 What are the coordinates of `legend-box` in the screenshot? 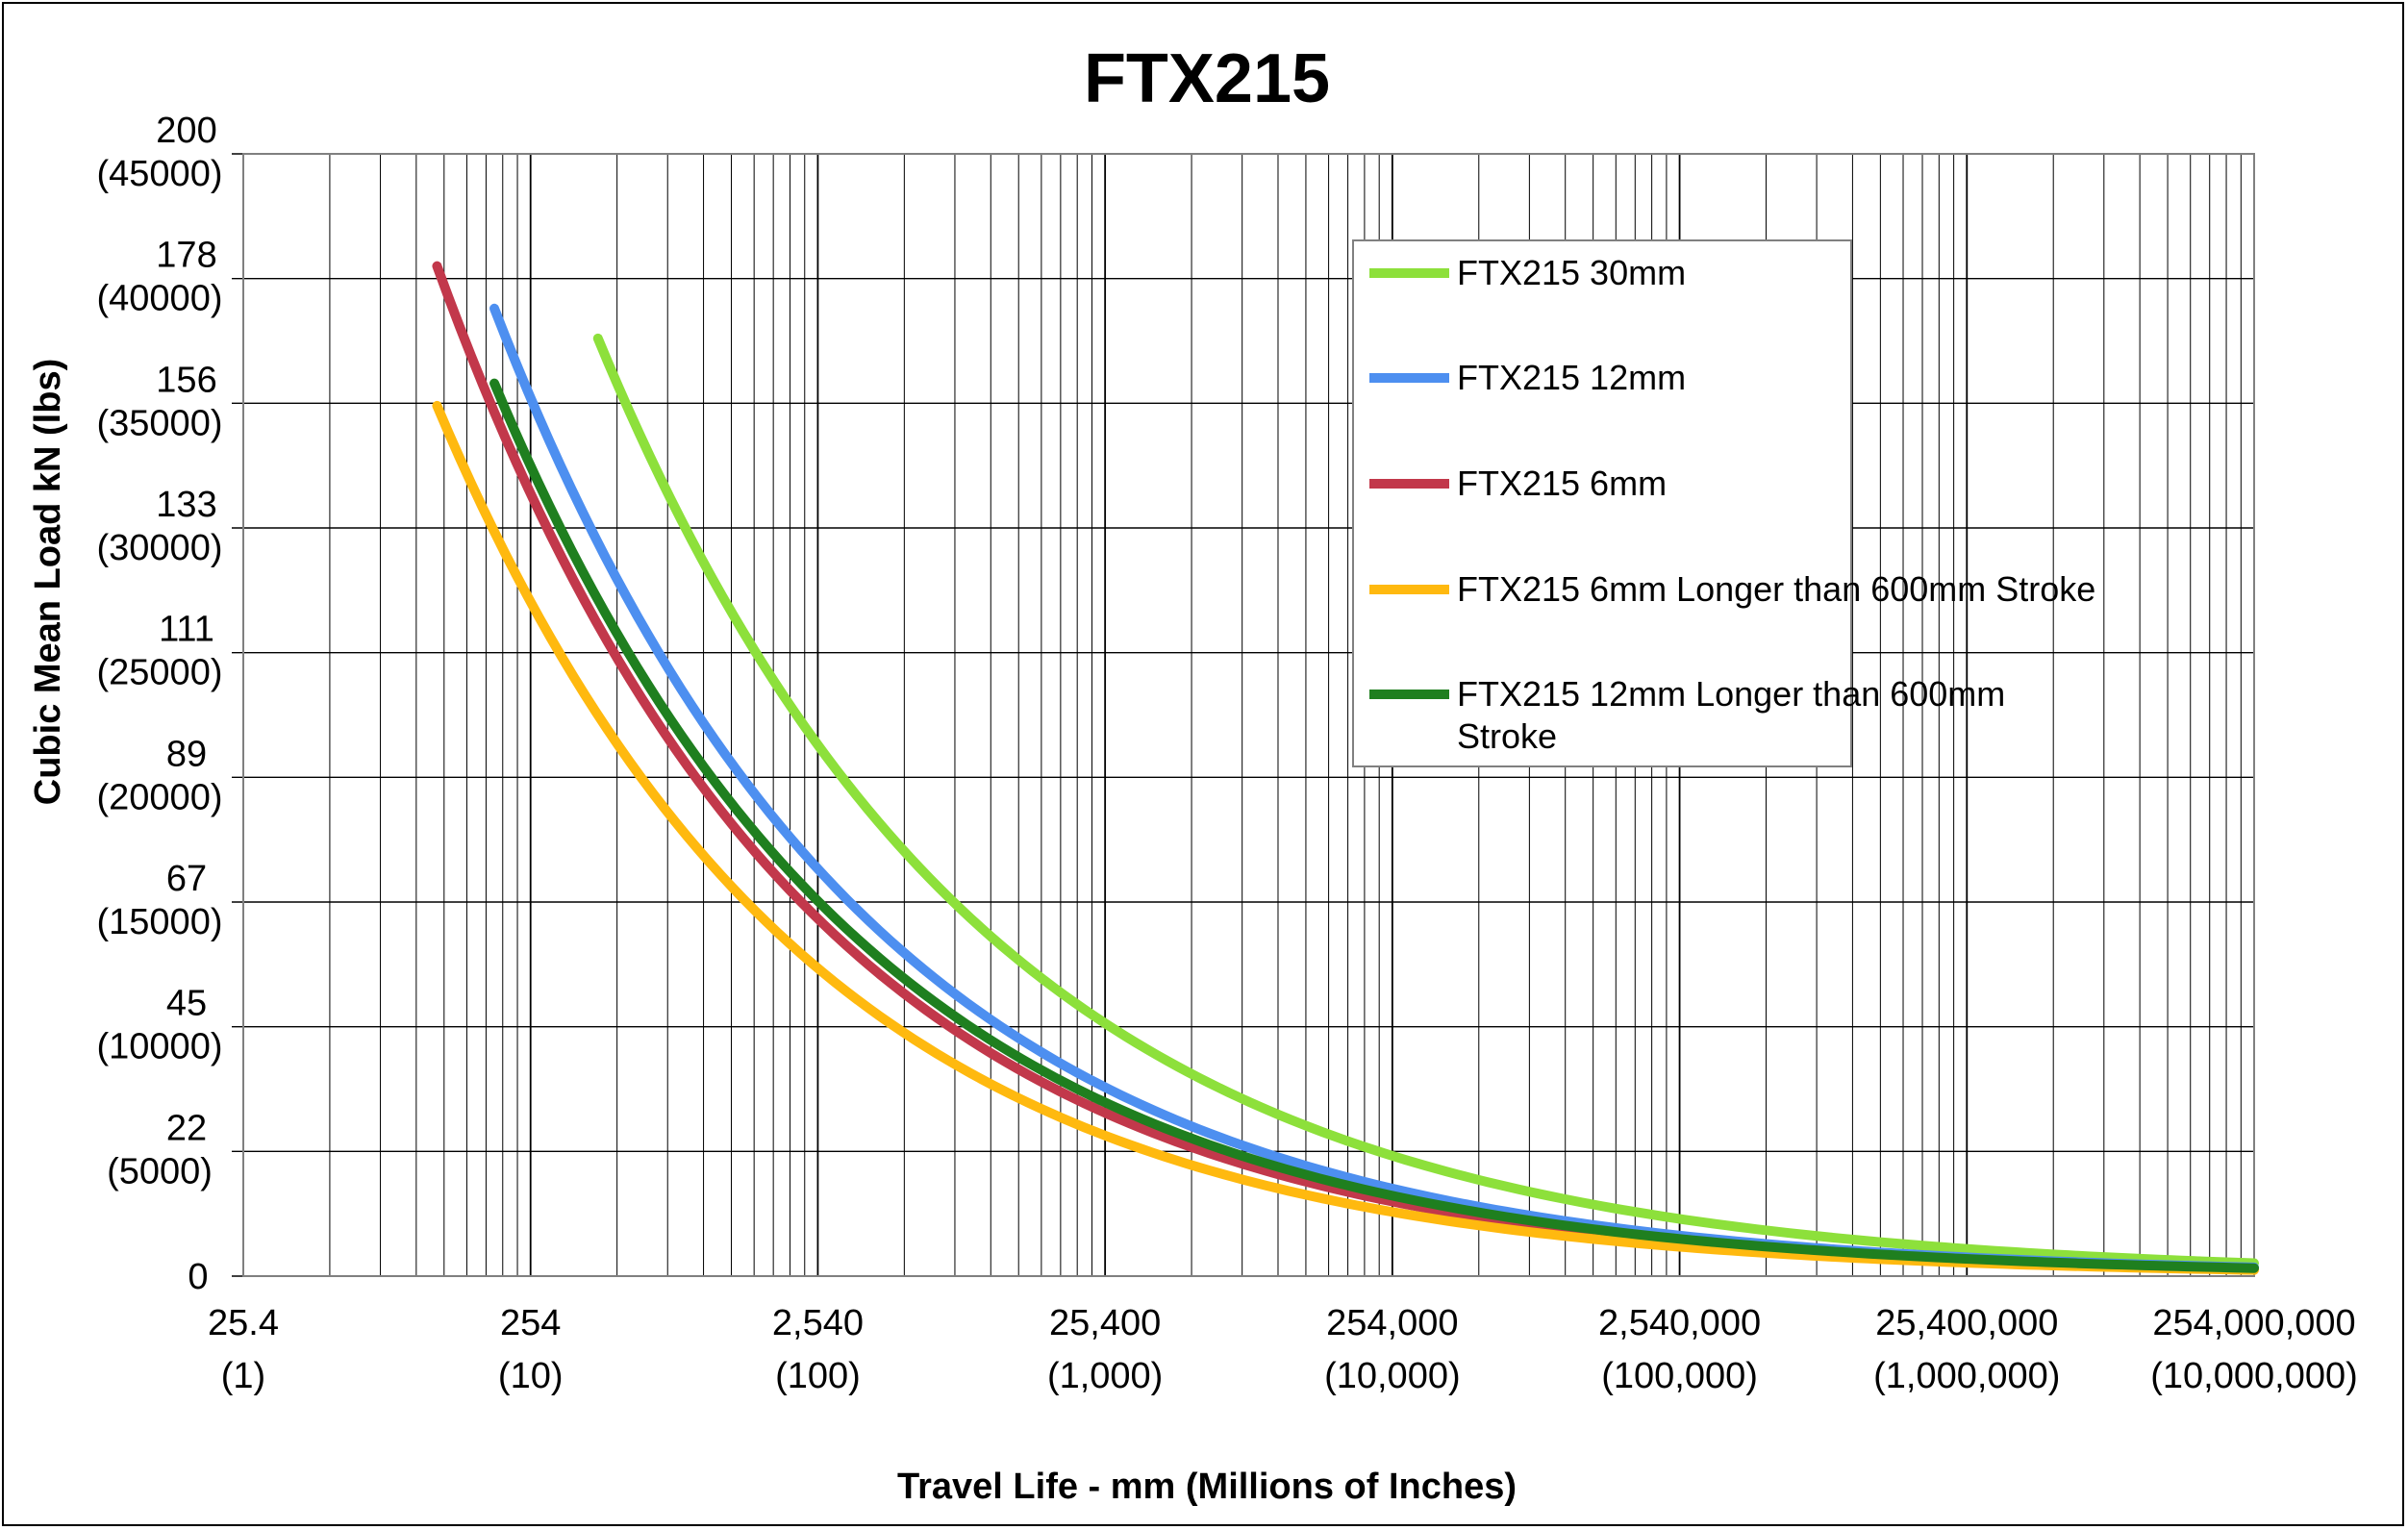 It's located at (1602, 503).